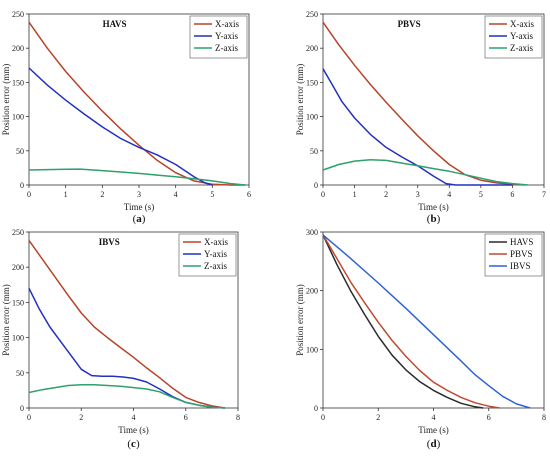 Image resolution: width=550 pixels, height=456 pixels. What do you see at coordinates (115, 24) in the screenshot?
I see `chart-title: HAVS` at bounding box center [115, 24].